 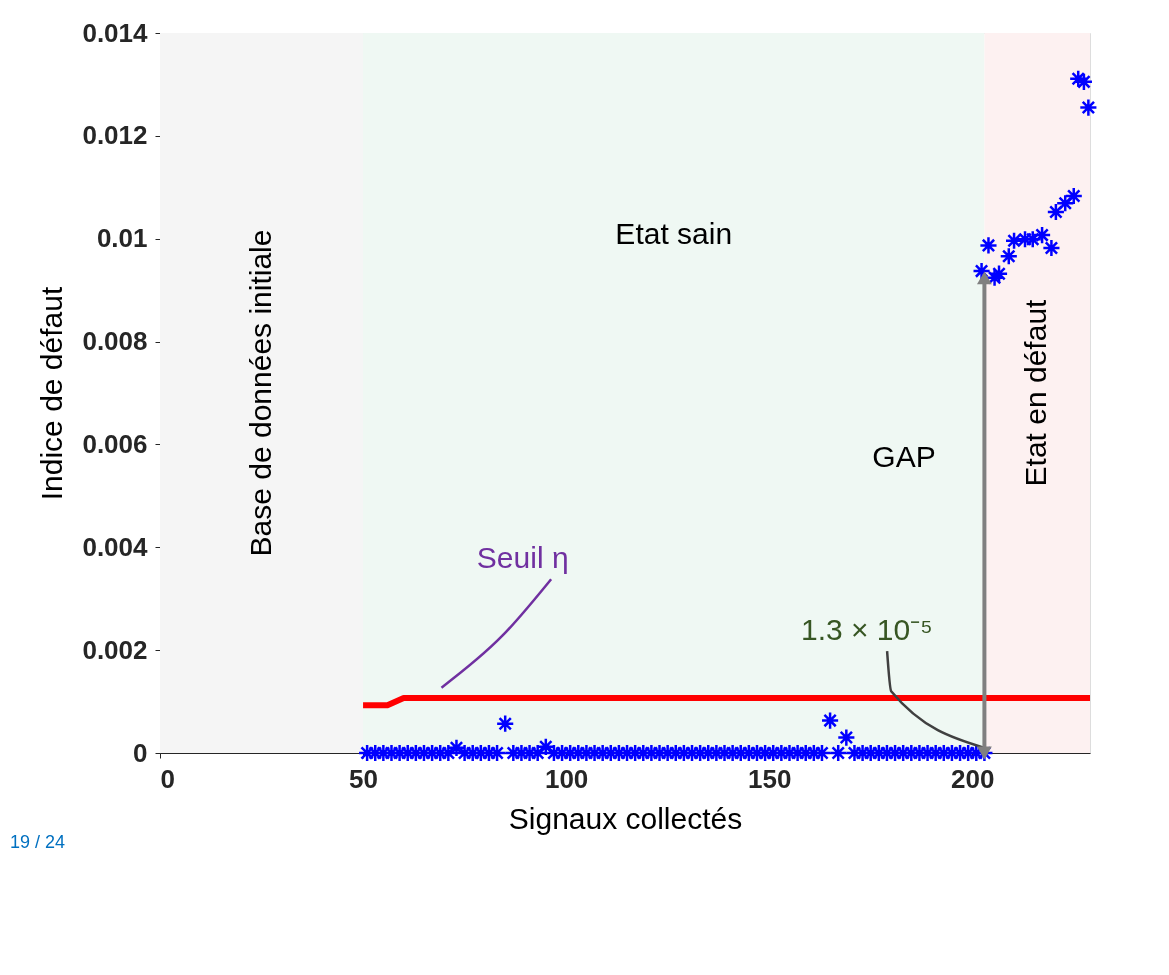 I want to click on y-tick-label: 0.01, so click(x=122, y=238).